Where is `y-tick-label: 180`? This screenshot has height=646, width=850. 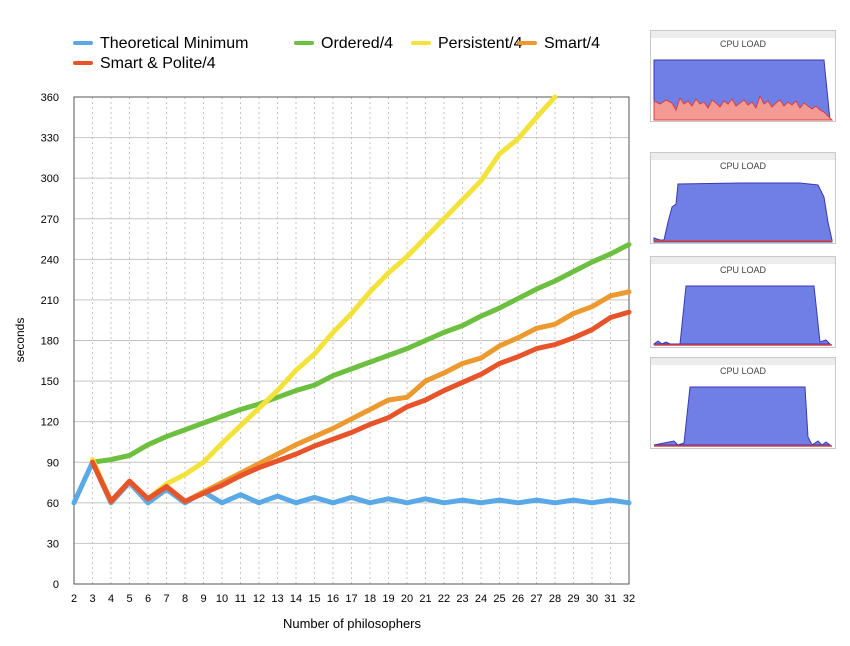
y-tick-label: 180 is located at coordinates (50, 342).